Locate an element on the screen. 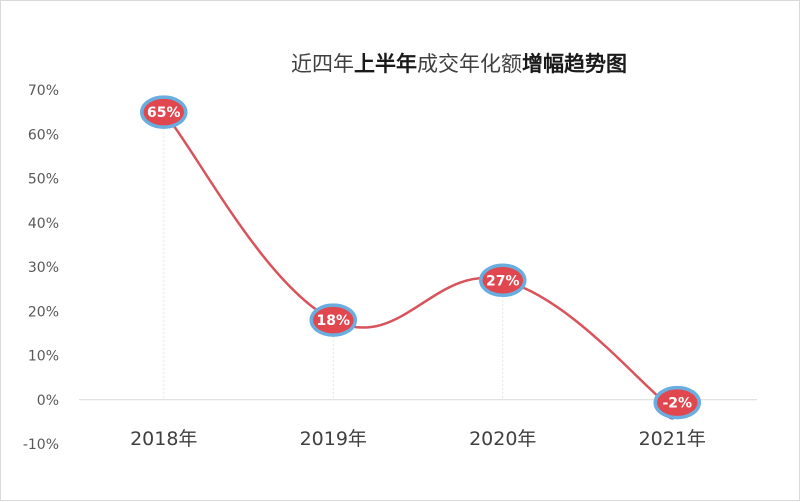  chart-title-part: 增幅趋势图 is located at coordinates (574, 64).